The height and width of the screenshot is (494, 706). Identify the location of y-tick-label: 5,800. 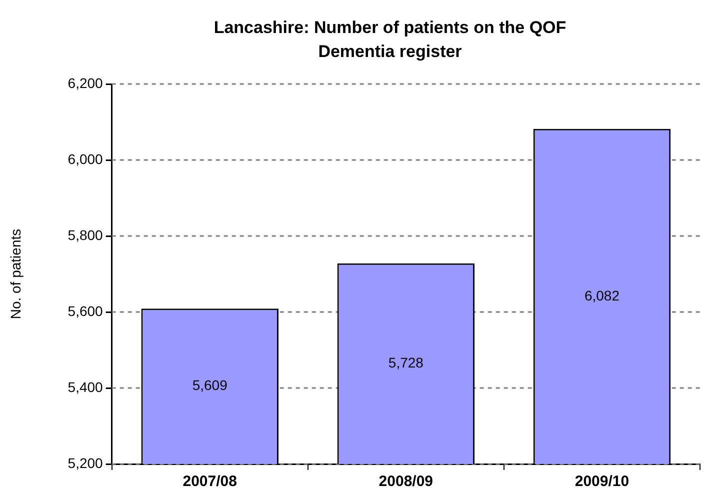
(86, 234).